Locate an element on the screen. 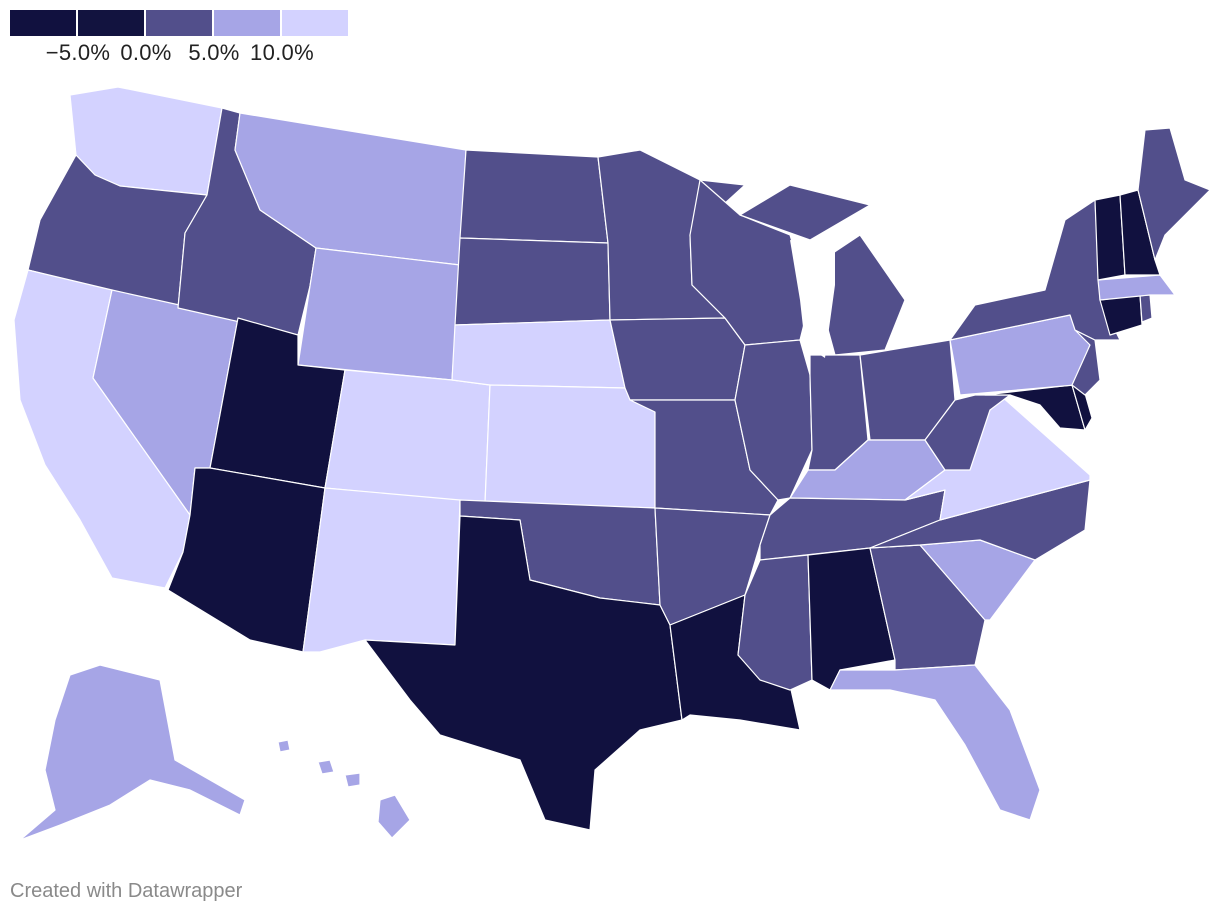 This screenshot has height=916, width=1220. state-hi is located at coordinates (344, 789).